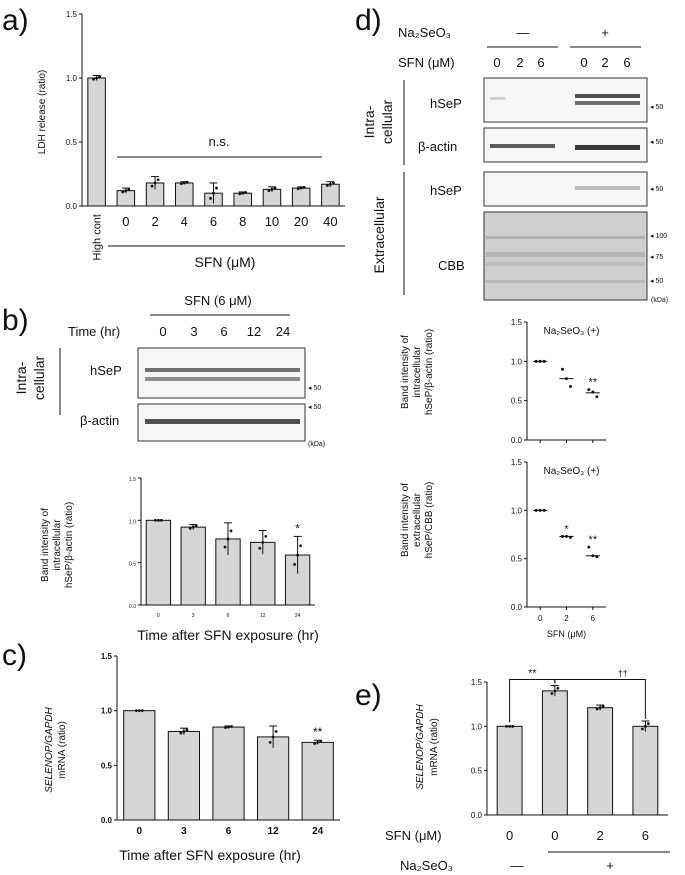 The image size is (685, 875). I want to click on chart-a-ytick-label: 1.5, so click(72, 14).